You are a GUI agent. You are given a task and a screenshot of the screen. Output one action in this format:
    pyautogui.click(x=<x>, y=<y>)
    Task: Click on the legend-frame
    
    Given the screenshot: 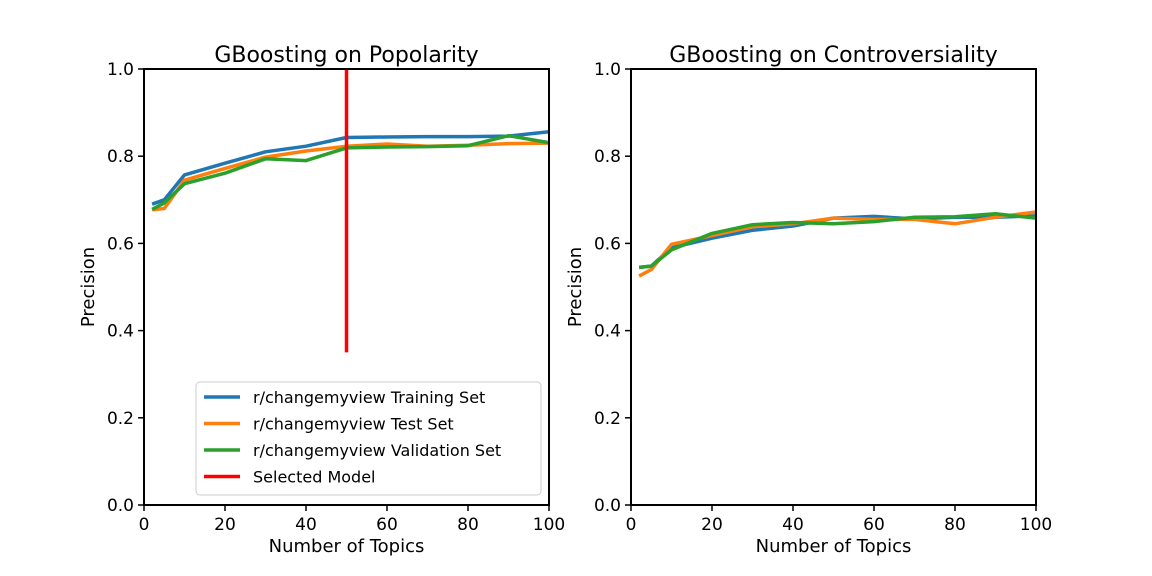 What is the action you would take?
    pyautogui.click(x=368, y=438)
    